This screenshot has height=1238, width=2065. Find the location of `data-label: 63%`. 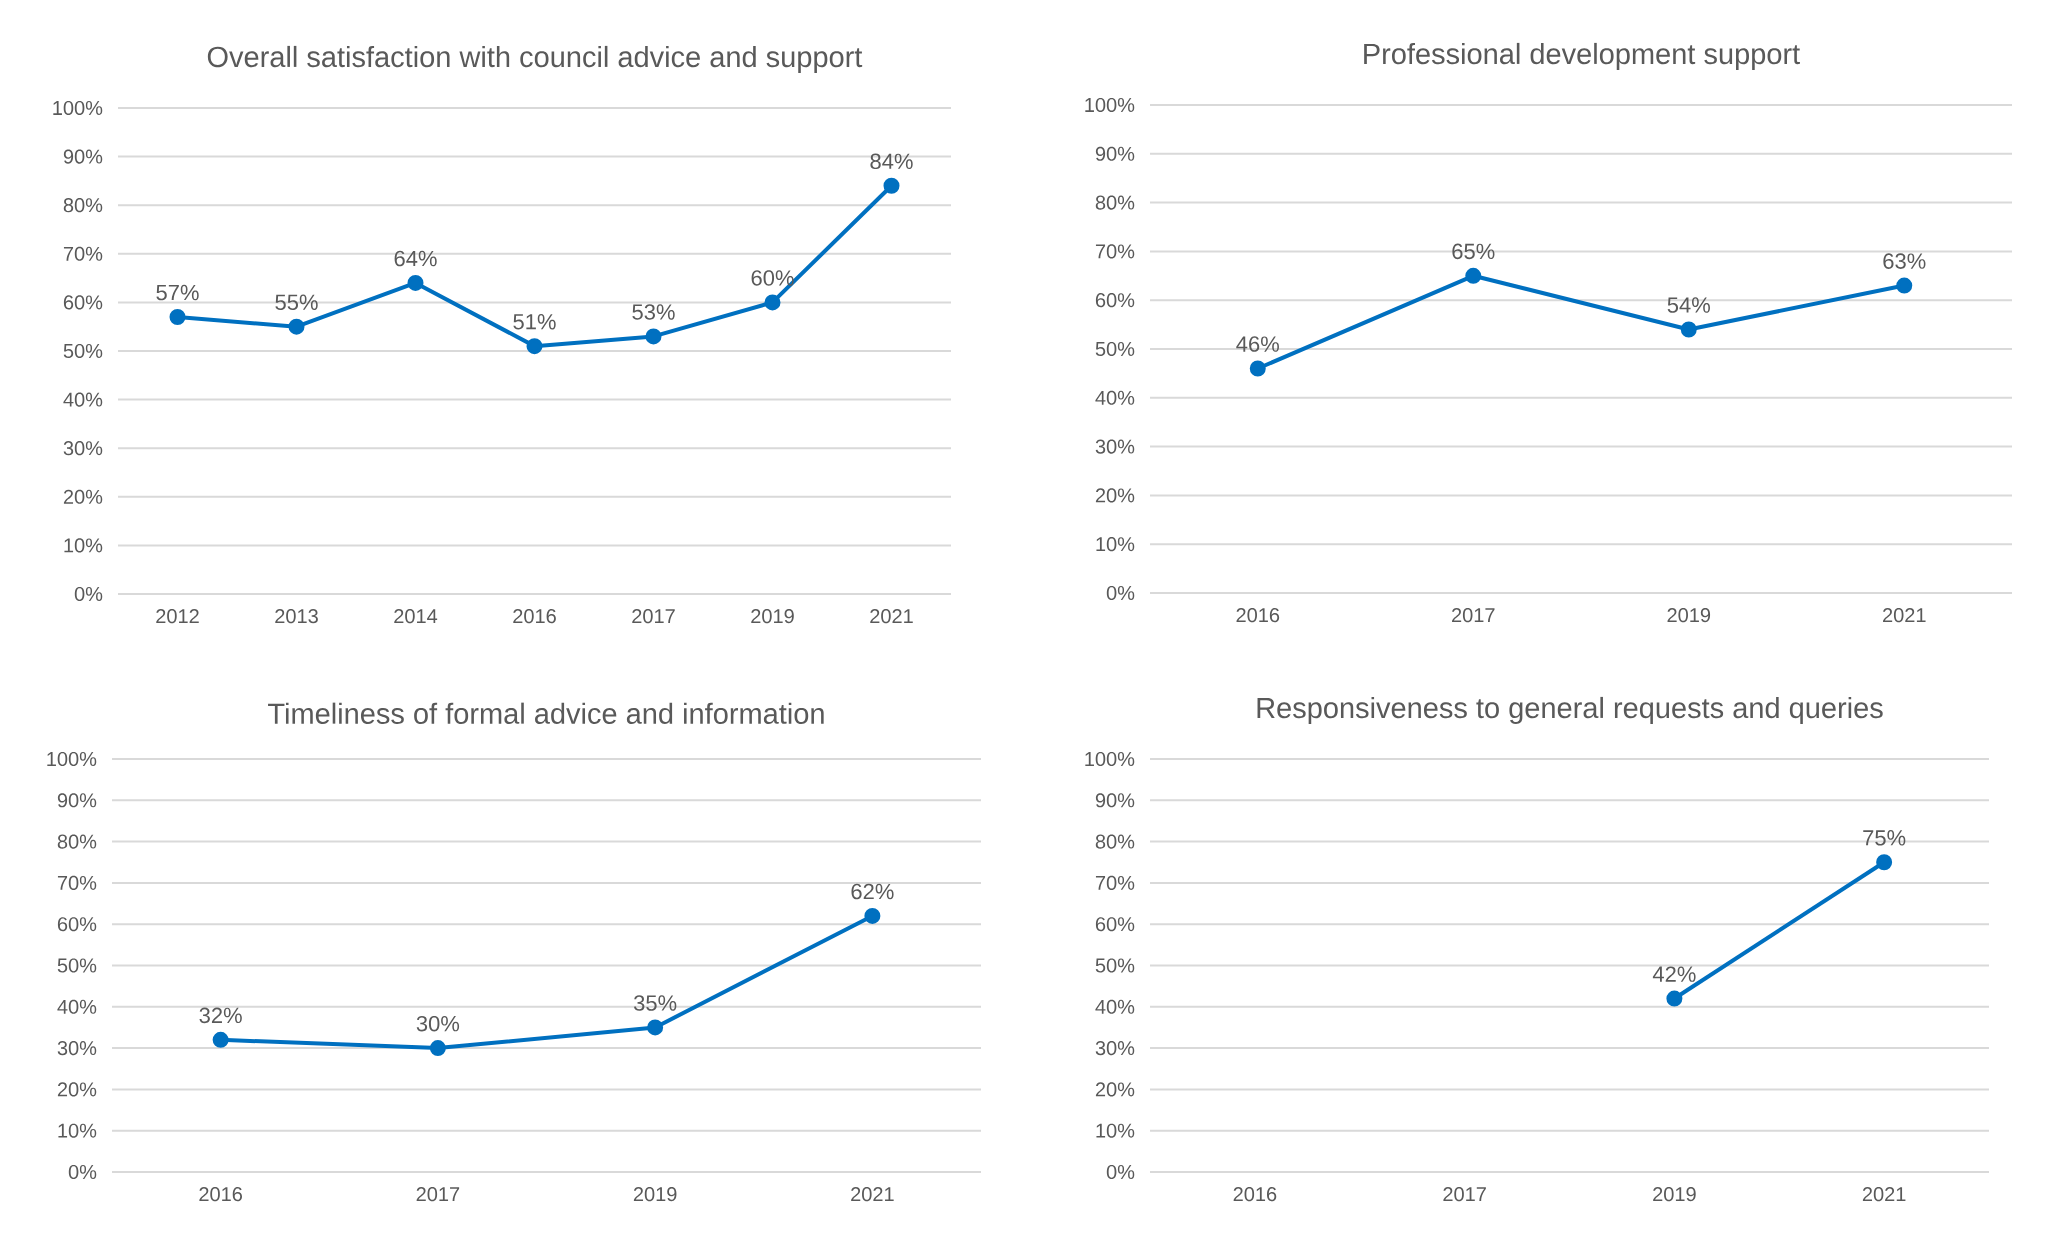

data-label: 63% is located at coordinates (1904, 261).